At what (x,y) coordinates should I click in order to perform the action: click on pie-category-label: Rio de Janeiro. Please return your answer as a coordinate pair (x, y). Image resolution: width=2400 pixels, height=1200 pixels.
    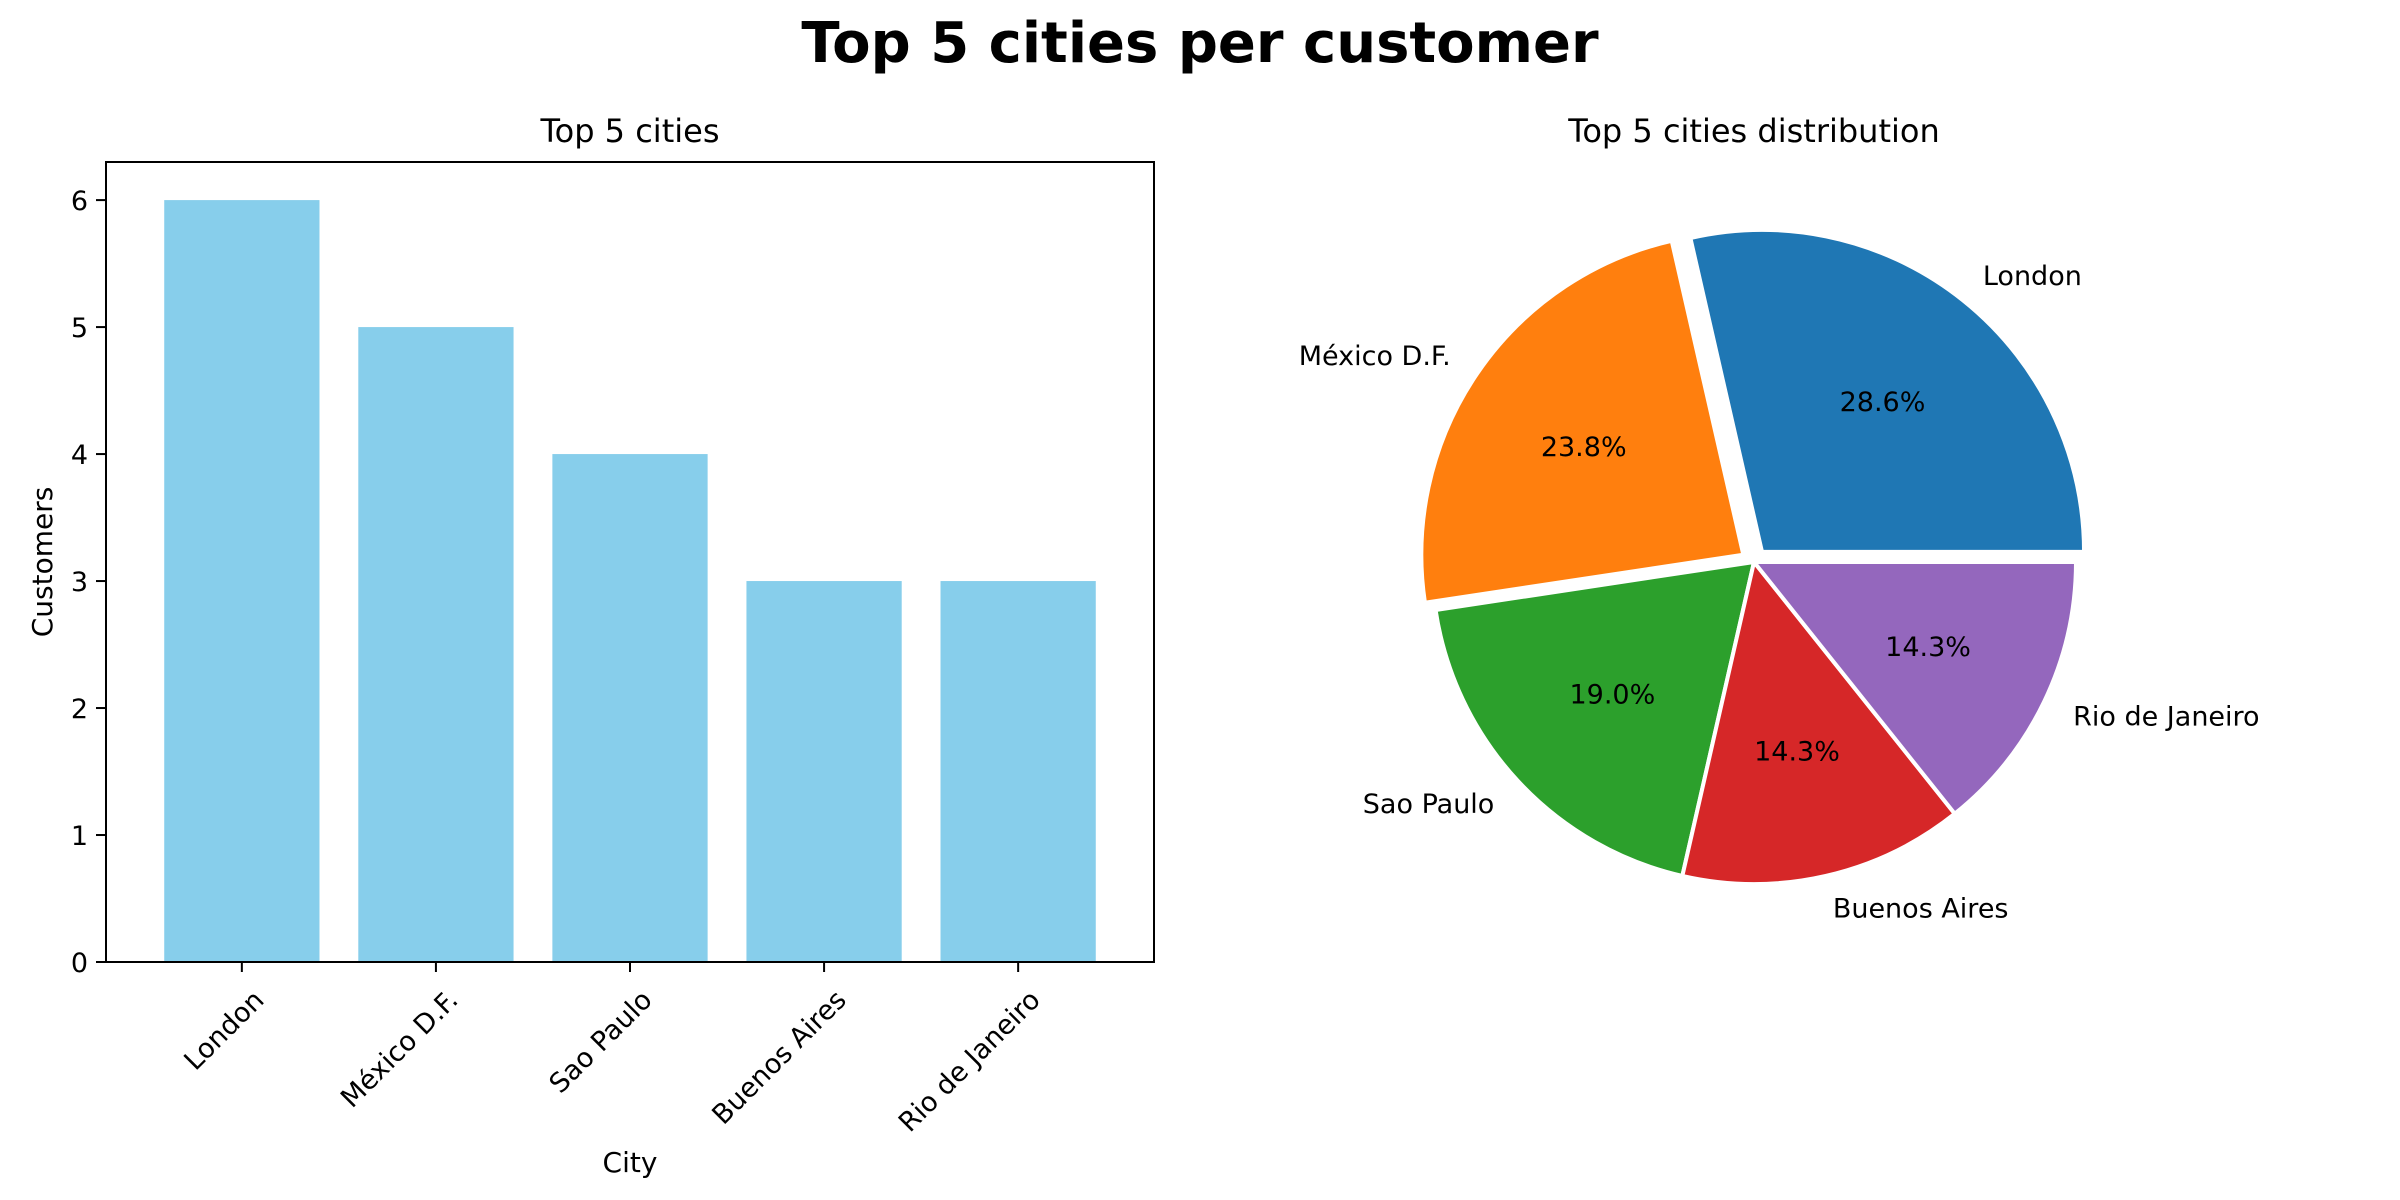
    Looking at the image, I should click on (2166, 717).